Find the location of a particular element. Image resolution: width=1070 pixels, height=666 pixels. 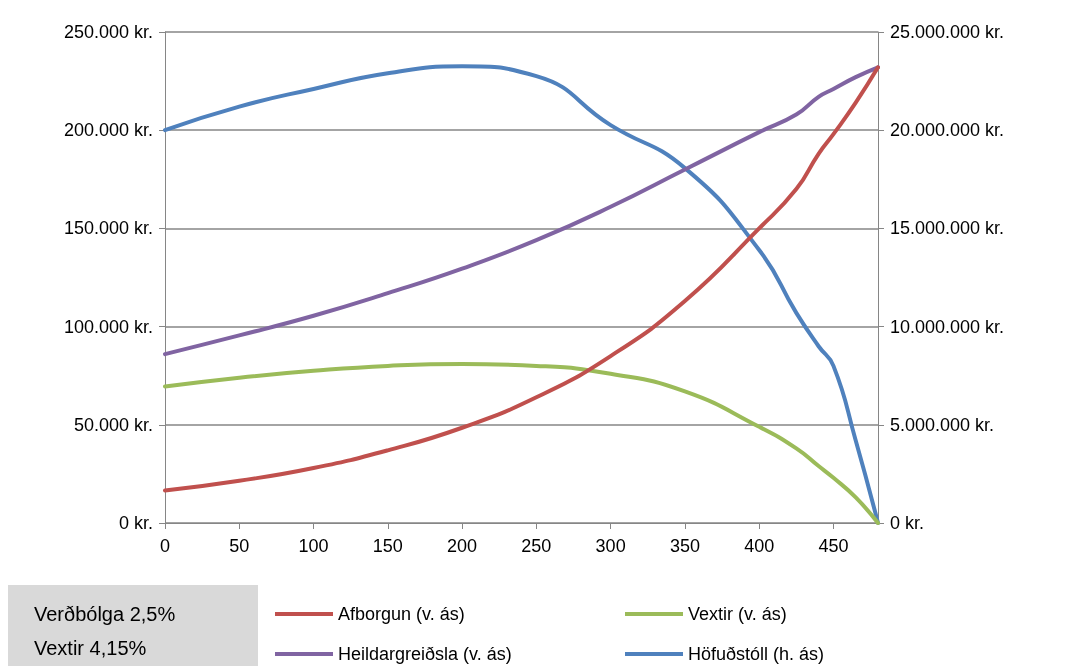

x-tick-label: 300 is located at coordinates (610, 546).